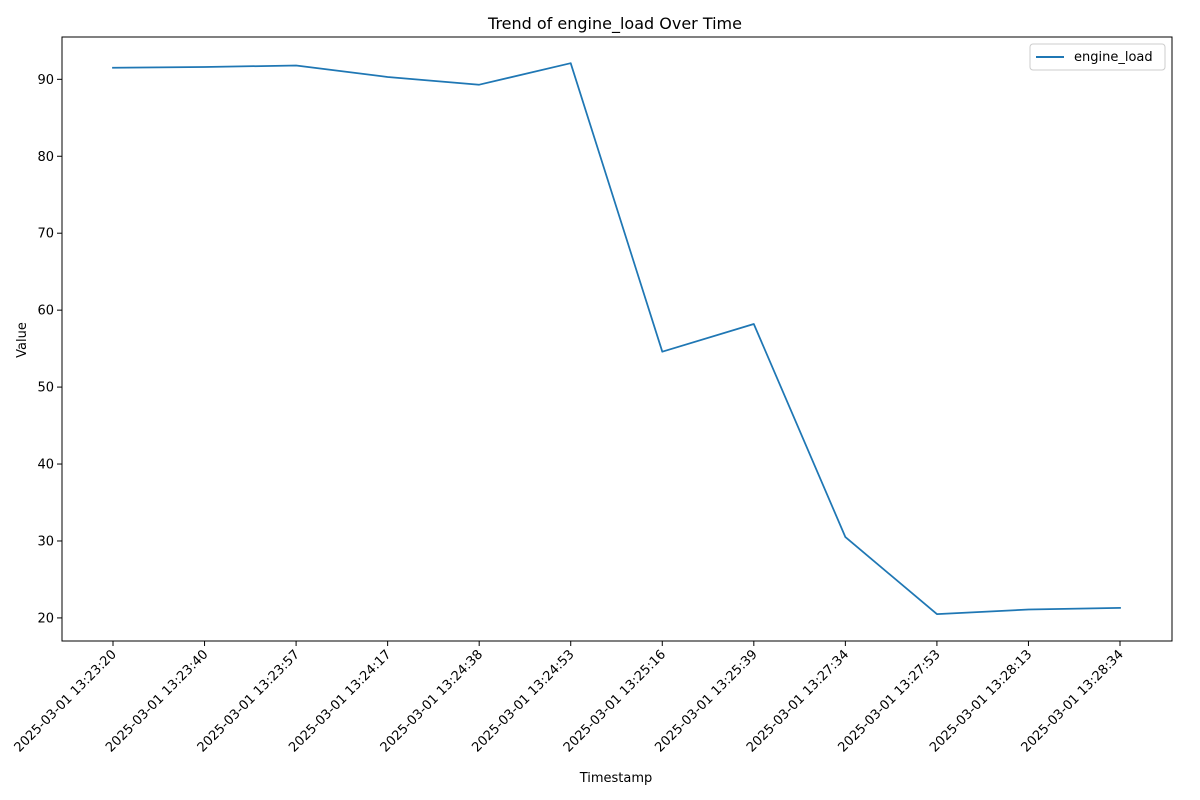  What do you see at coordinates (45, 80) in the screenshot?
I see `y-tick-label: 90` at bounding box center [45, 80].